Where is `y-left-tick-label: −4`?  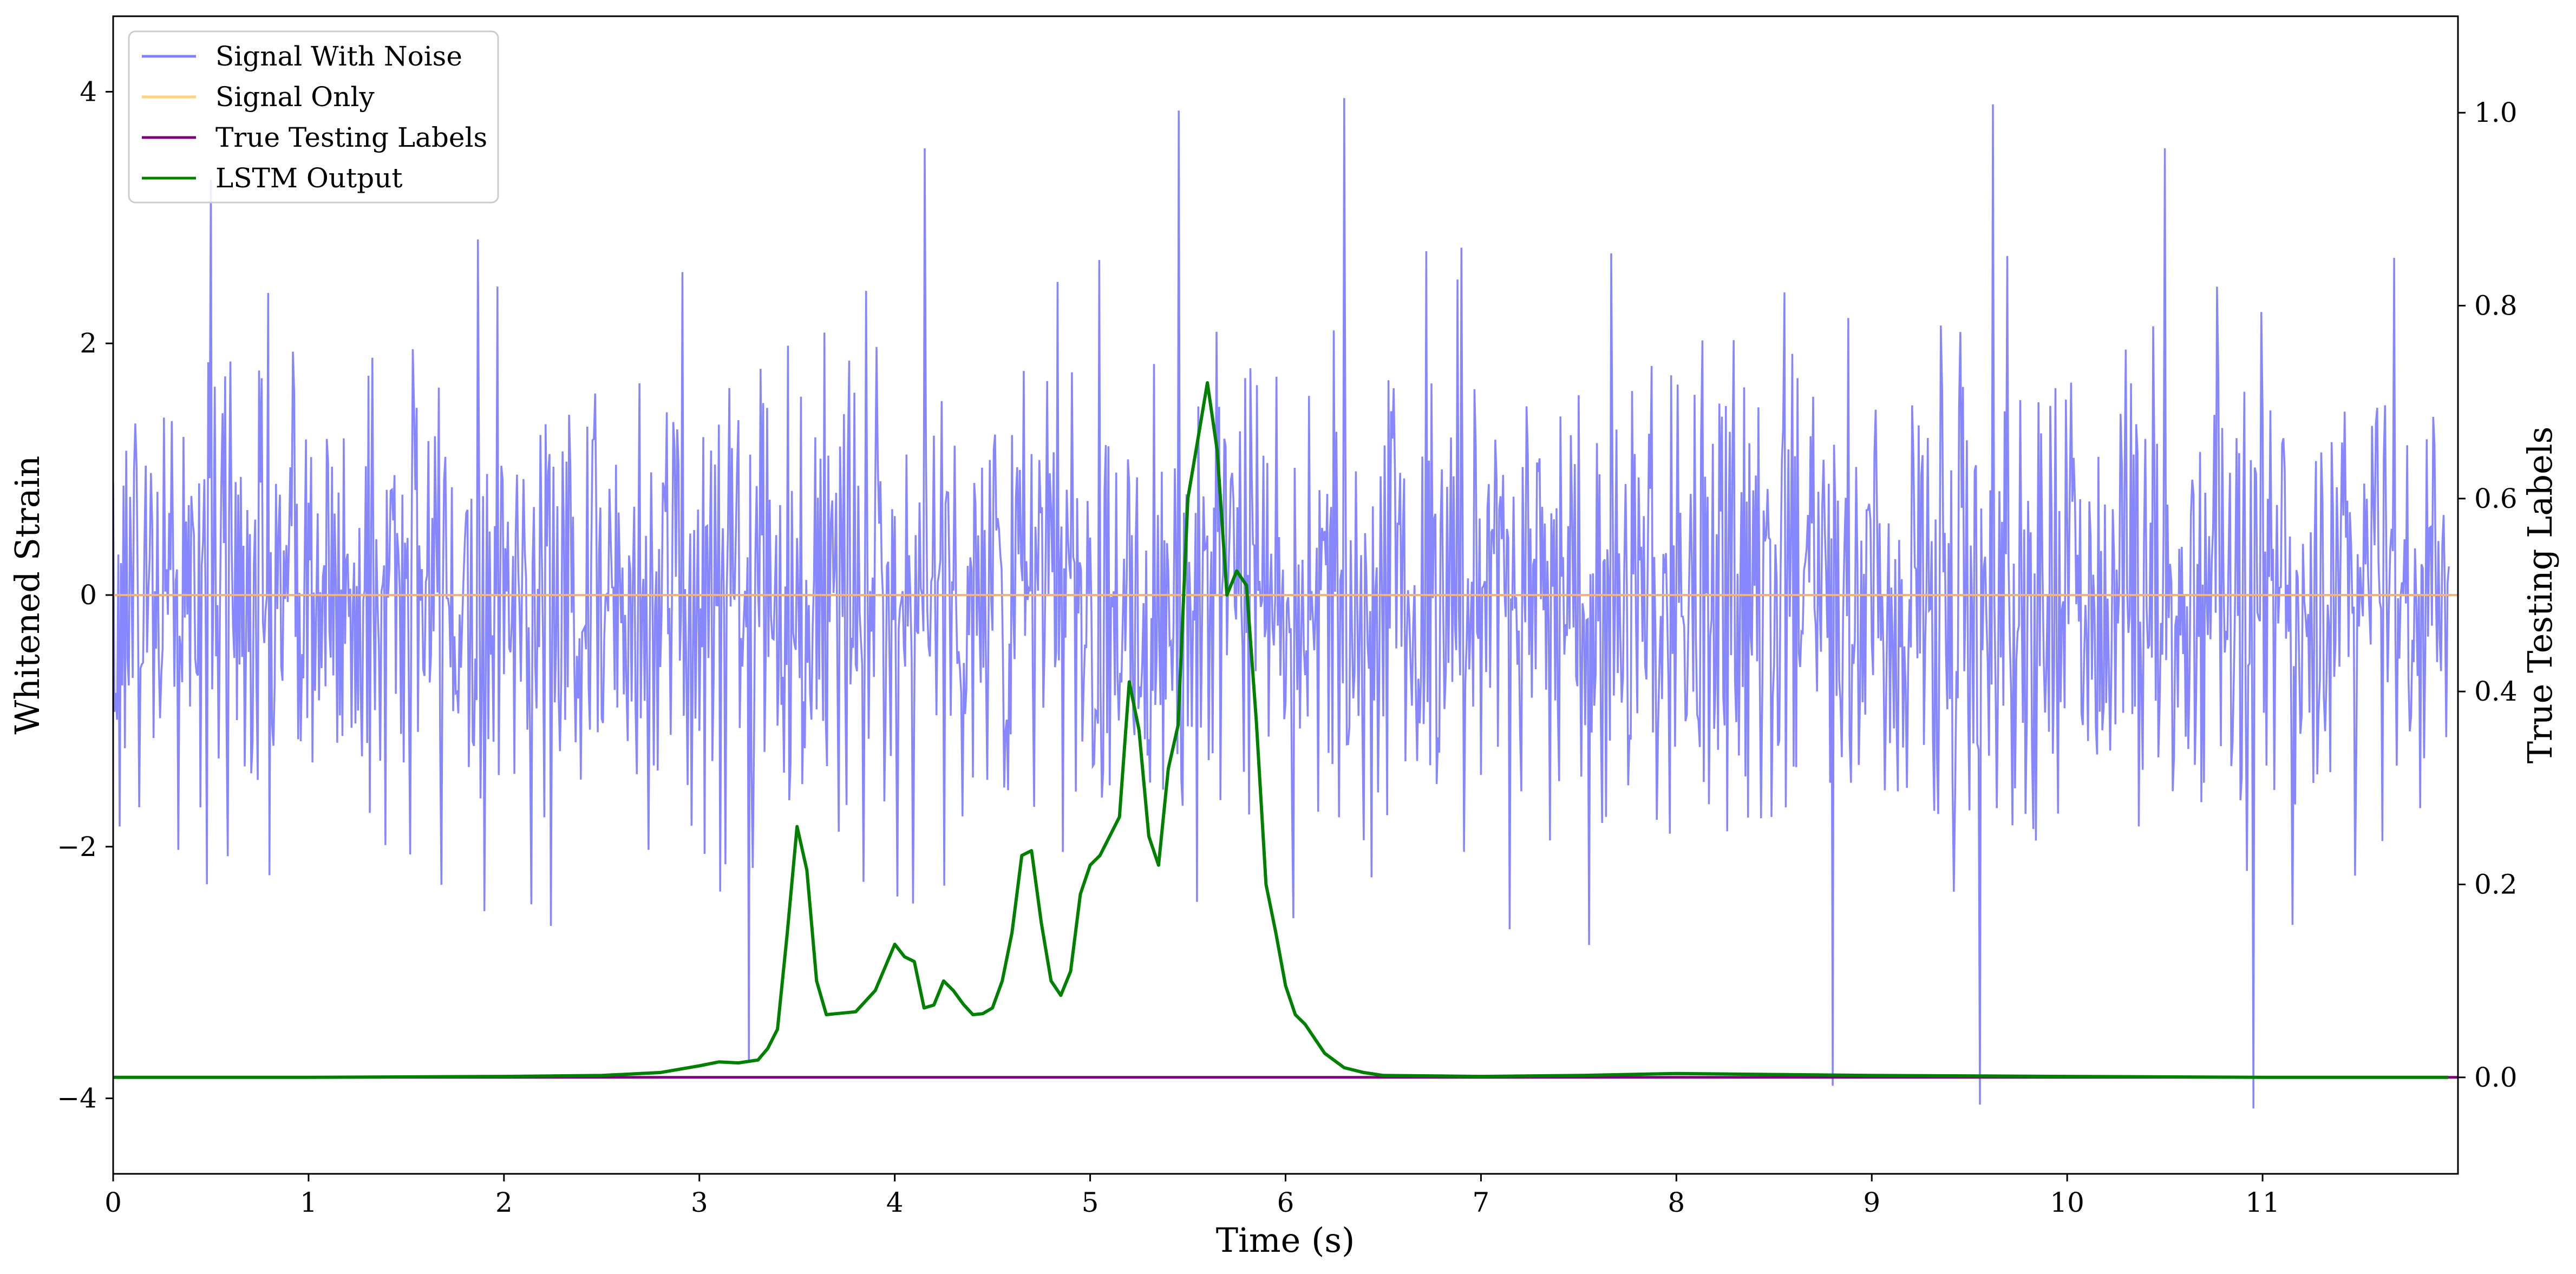 y-left-tick-label: −4 is located at coordinates (77, 1098).